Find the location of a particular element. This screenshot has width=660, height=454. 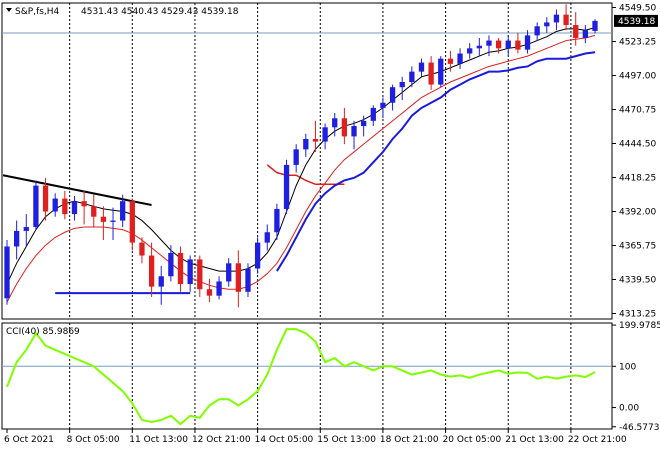

x-tick-label: 15 Oct 13:00 is located at coordinates (346, 440).